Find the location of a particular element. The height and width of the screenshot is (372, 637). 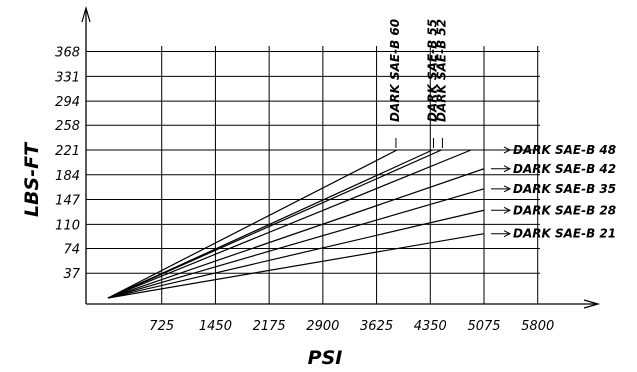

x-tick-label: 5075 is located at coordinates (483, 326).